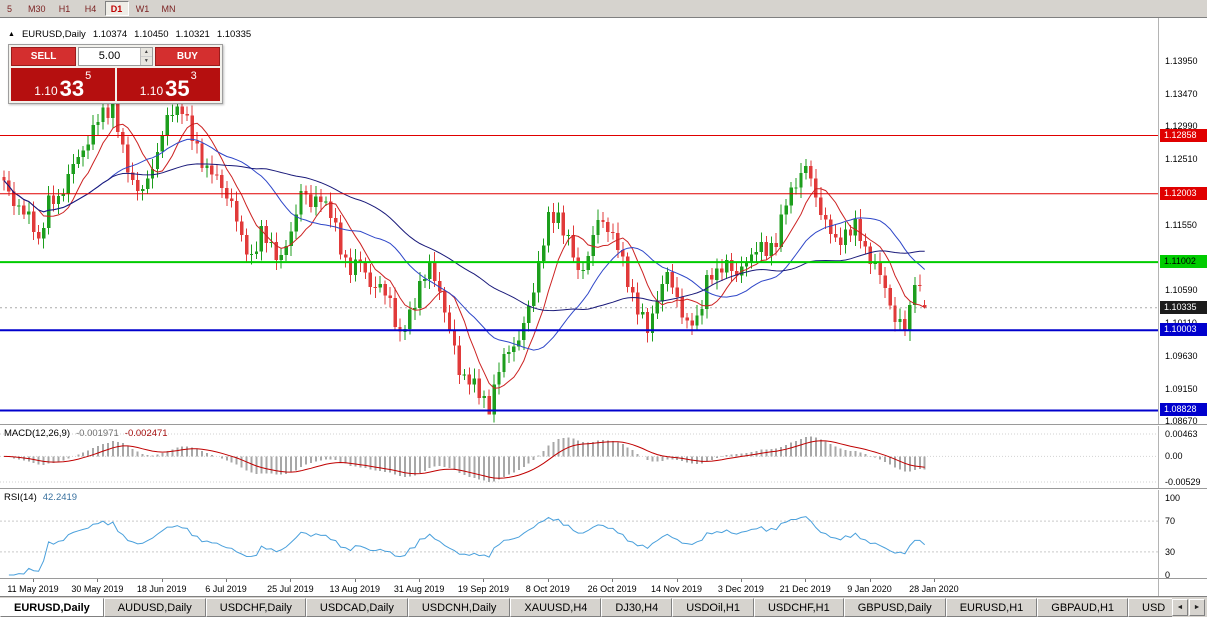 The height and width of the screenshot is (617, 1207). I want to click on date-tick-6-jul-2019: 6 Jul 2019, so click(226, 589).